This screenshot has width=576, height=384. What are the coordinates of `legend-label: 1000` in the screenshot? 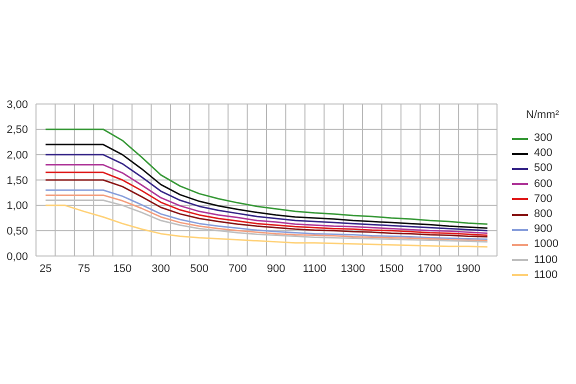 It's located at (546, 244).